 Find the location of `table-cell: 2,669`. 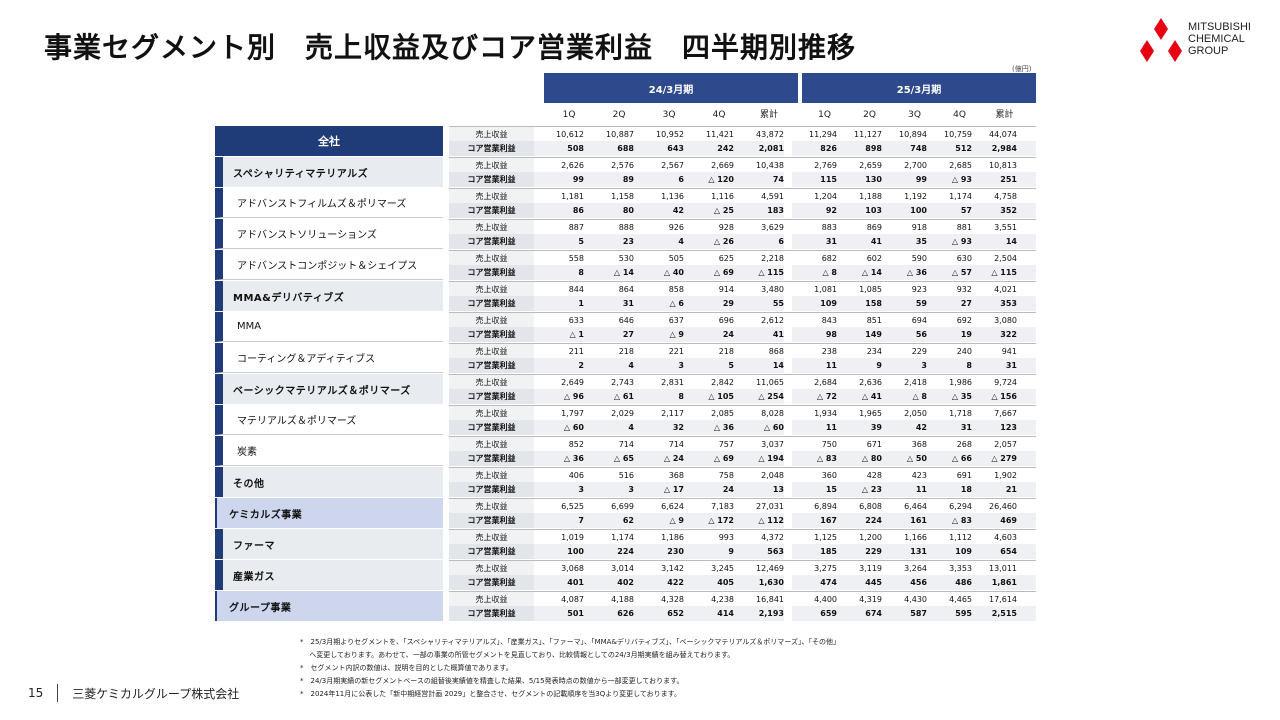

table-cell: 2,669 is located at coordinates (722, 165).